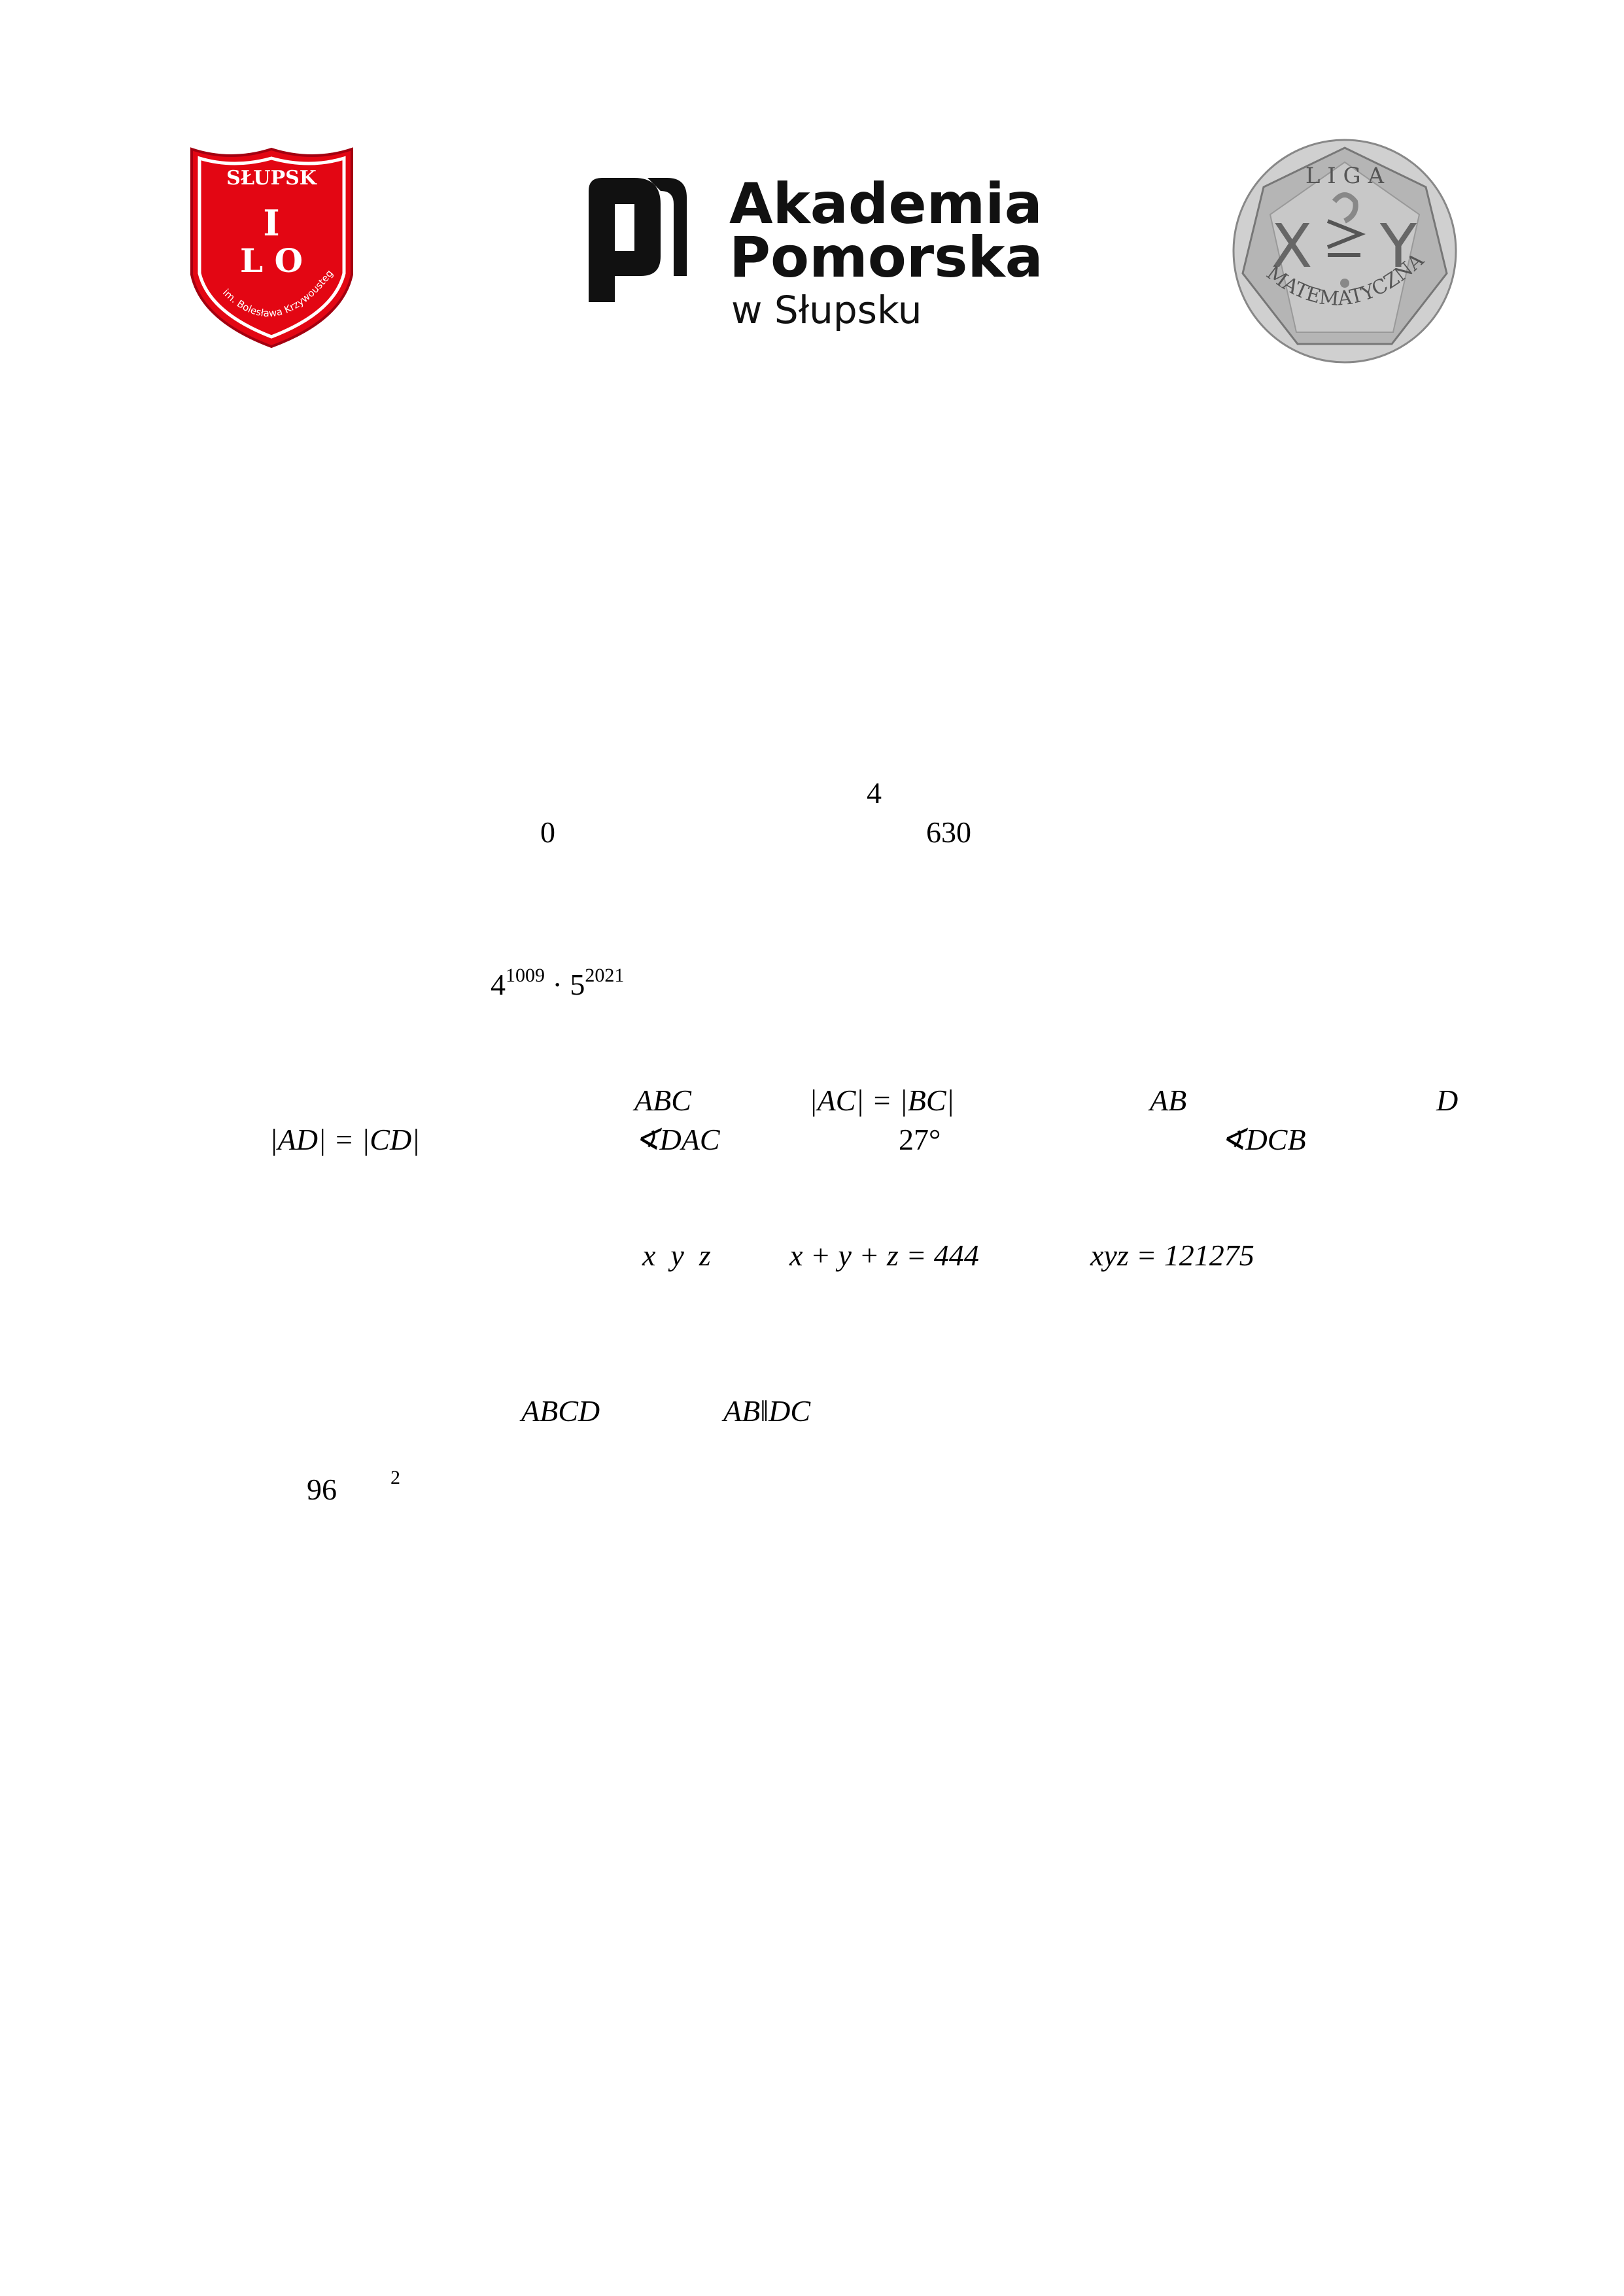  Describe the element at coordinates (547, 832) in the screenshot. I see `math-0: 0` at that location.